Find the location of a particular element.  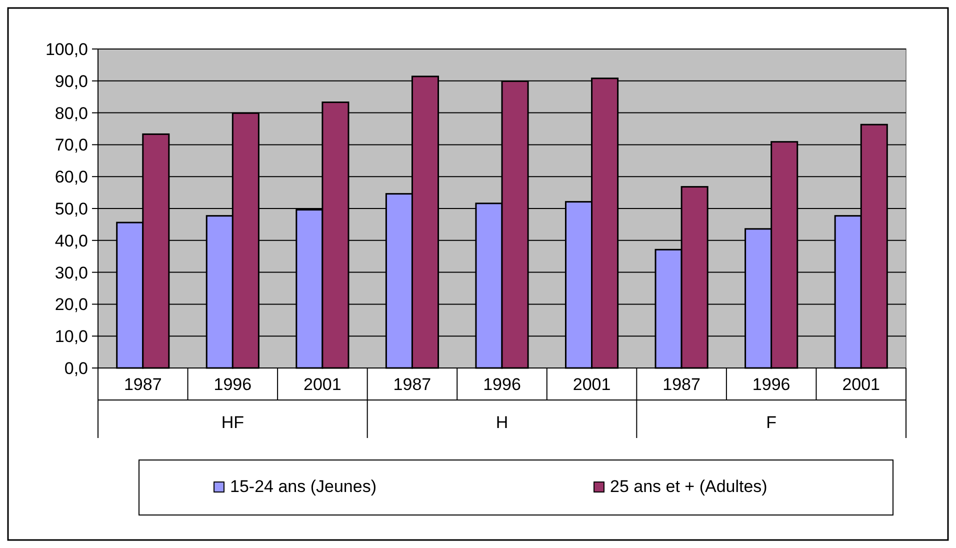

y-tick-label: 80,0 is located at coordinates (71, 113).